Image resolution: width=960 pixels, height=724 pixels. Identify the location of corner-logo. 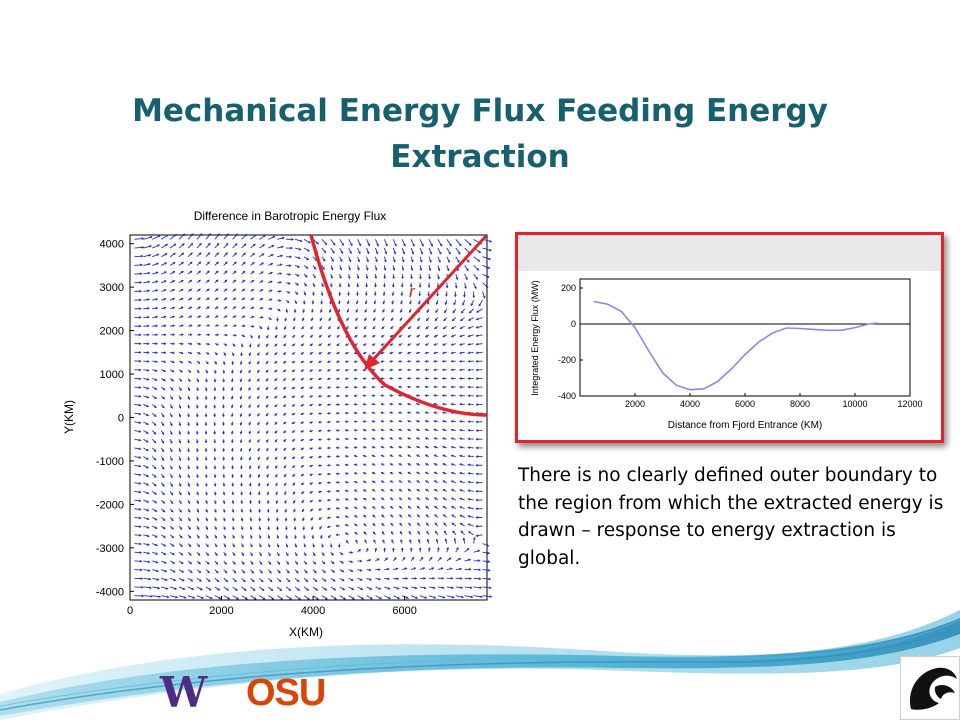
(930, 688).